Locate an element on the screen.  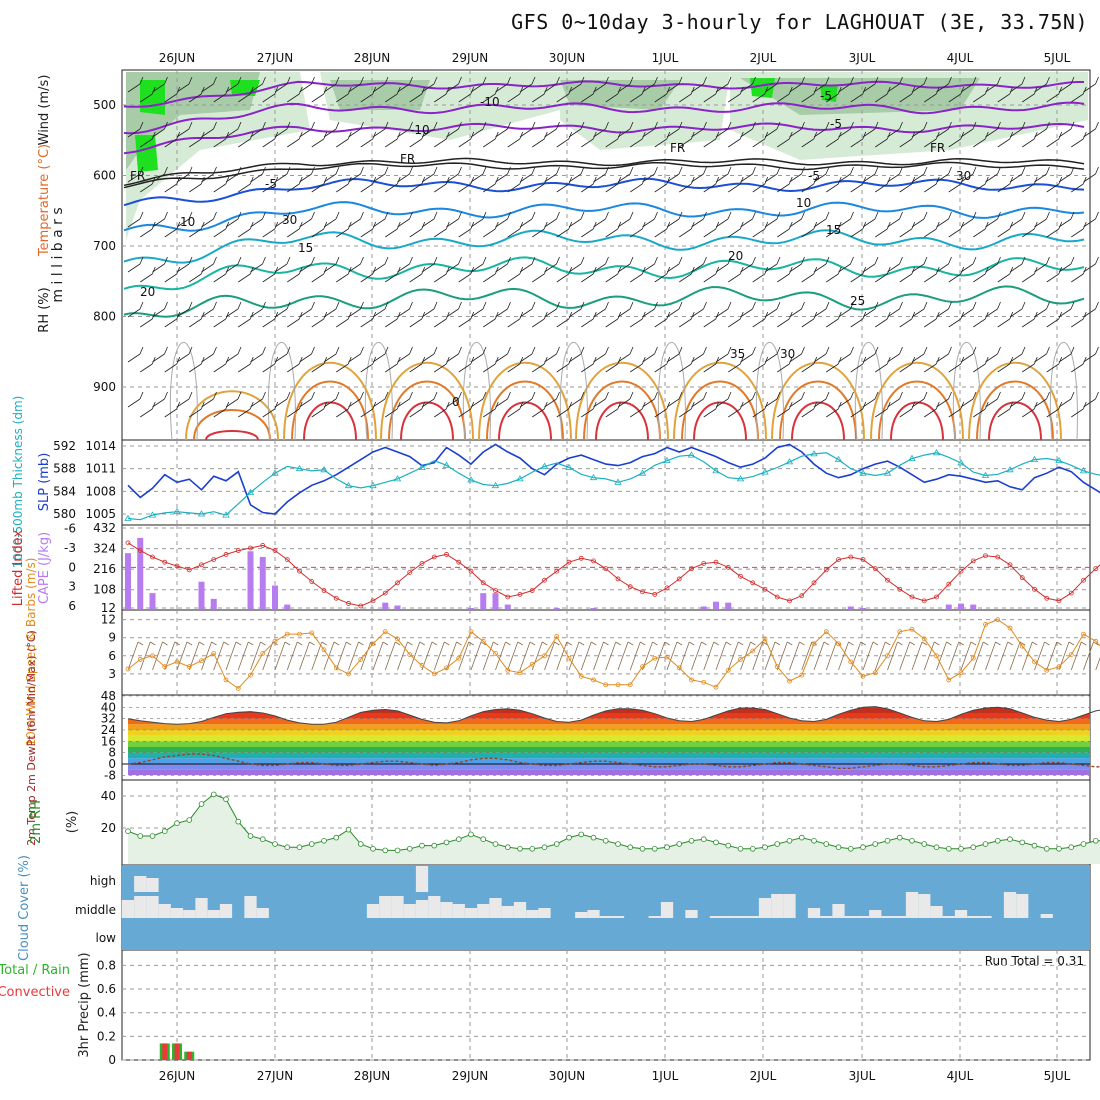
date-label-top-29JUN: 29JUN is located at coordinates (470, 58).